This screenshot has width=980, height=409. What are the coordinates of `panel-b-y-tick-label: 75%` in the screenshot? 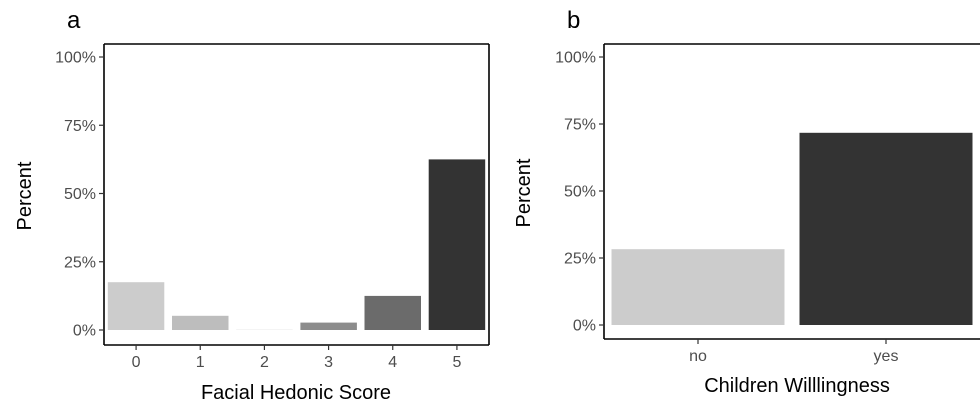 It's located at (580, 125).